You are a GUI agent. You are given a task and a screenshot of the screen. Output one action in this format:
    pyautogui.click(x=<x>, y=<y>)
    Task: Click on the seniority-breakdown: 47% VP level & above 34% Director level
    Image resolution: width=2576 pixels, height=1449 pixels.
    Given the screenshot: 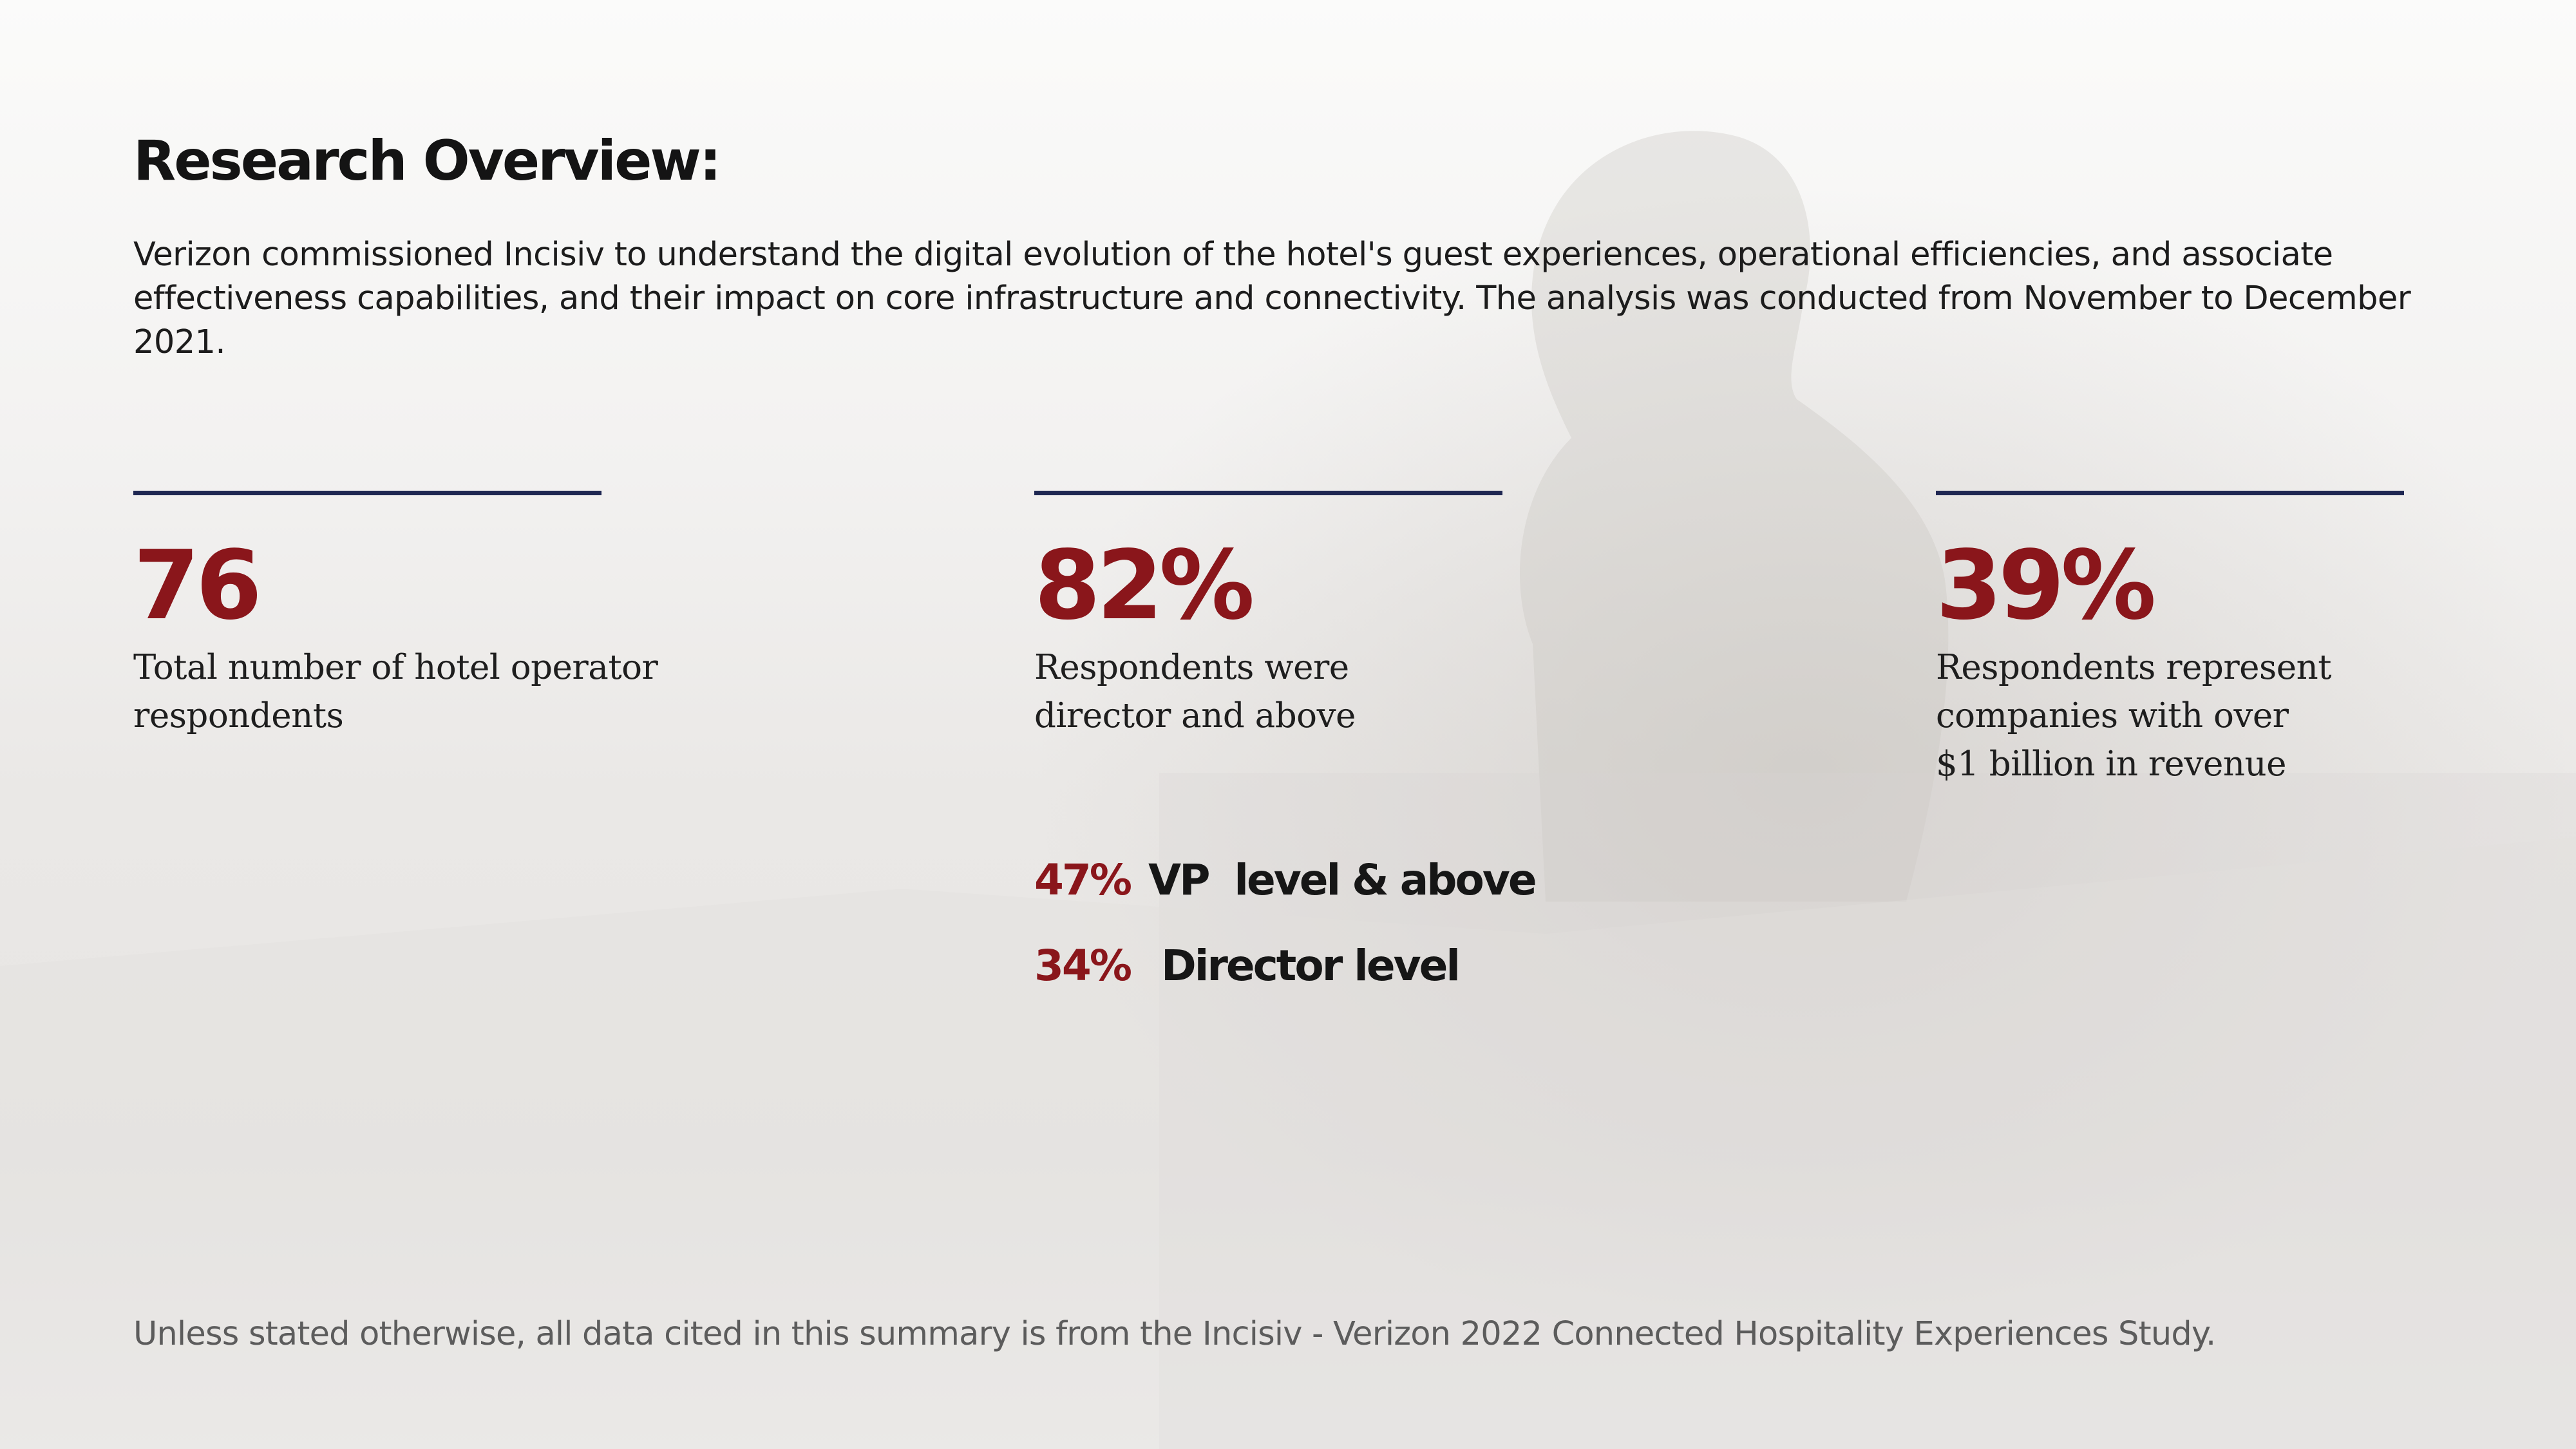 What is the action you would take?
    pyautogui.click(x=1286, y=923)
    